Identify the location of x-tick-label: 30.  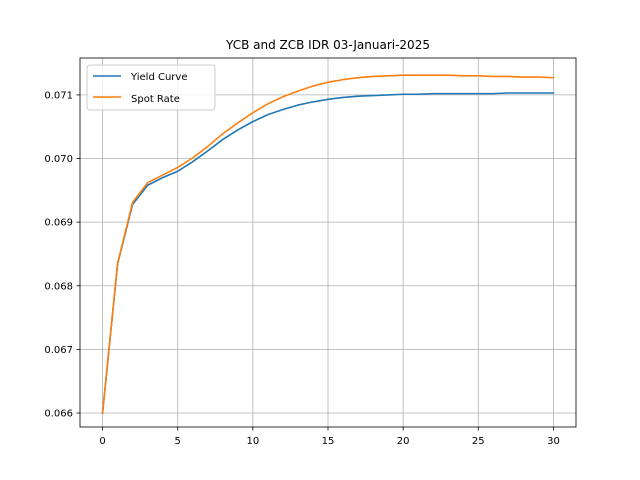
(553, 441).